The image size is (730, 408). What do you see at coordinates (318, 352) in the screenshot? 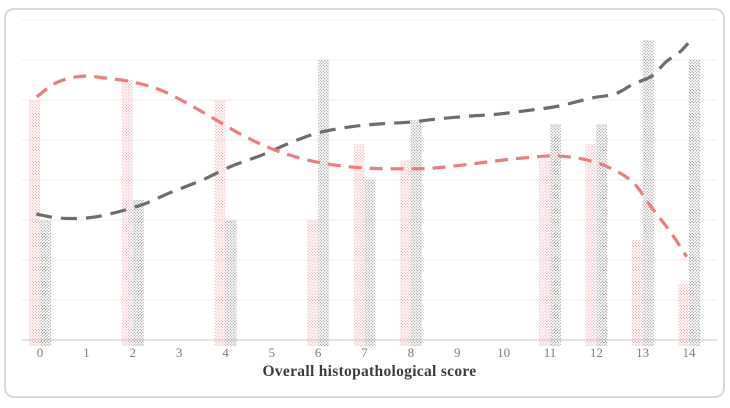
I see `x-tick-label-6: 6` at bounding box center [318, 352].